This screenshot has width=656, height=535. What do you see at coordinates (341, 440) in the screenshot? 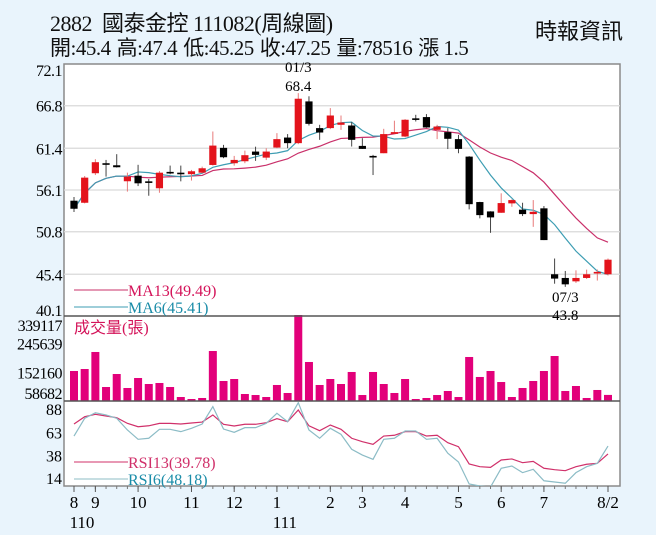
I see `rsi-line` at bounding box center [341, 440].